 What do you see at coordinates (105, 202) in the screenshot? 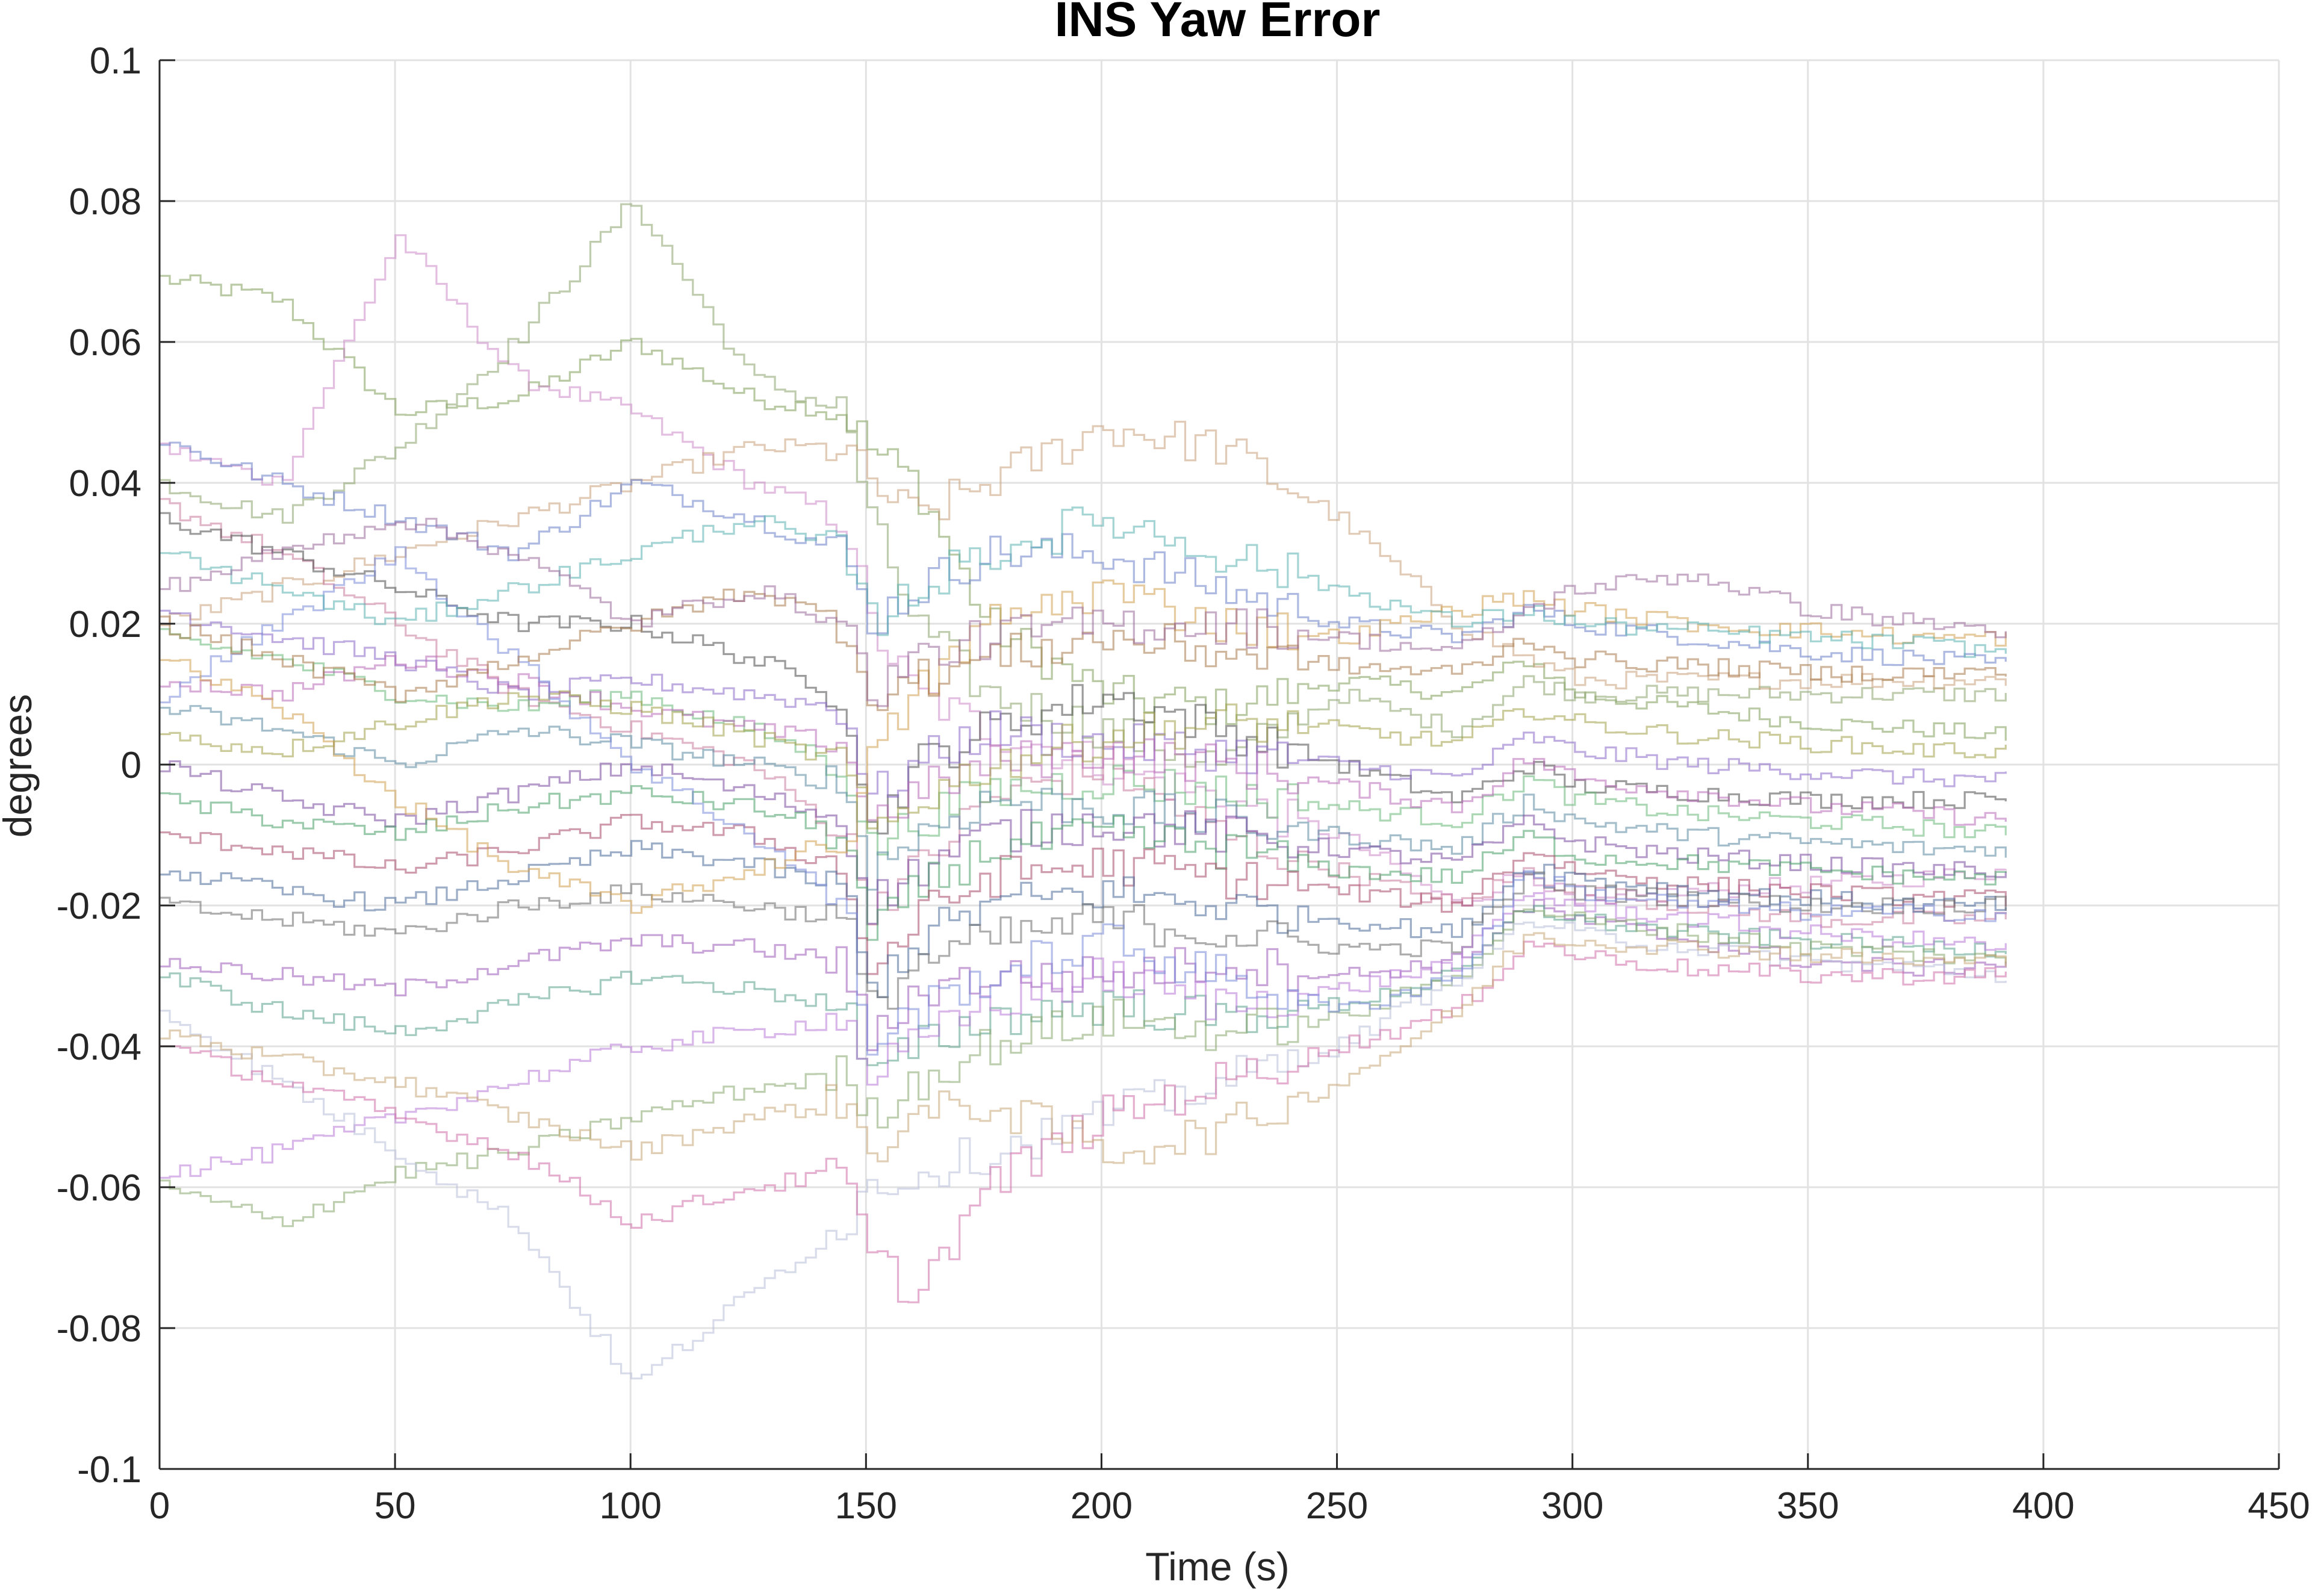
I see `y-tick-label: 0.08` at bounding box center [105, 202].